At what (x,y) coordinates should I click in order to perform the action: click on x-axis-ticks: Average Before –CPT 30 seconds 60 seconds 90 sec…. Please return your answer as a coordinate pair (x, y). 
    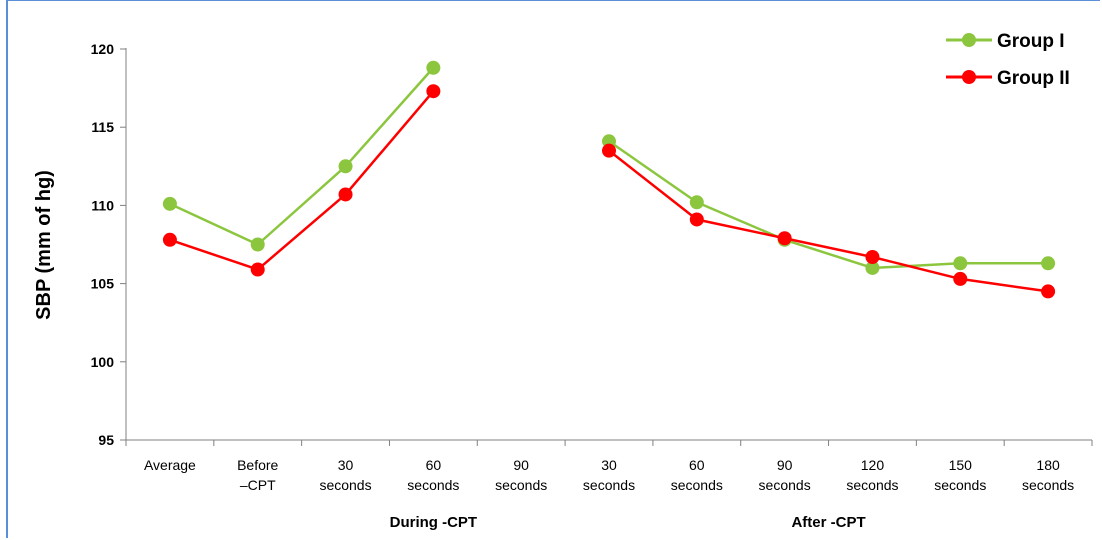
    Looking at the image, I should click on (609, 466).